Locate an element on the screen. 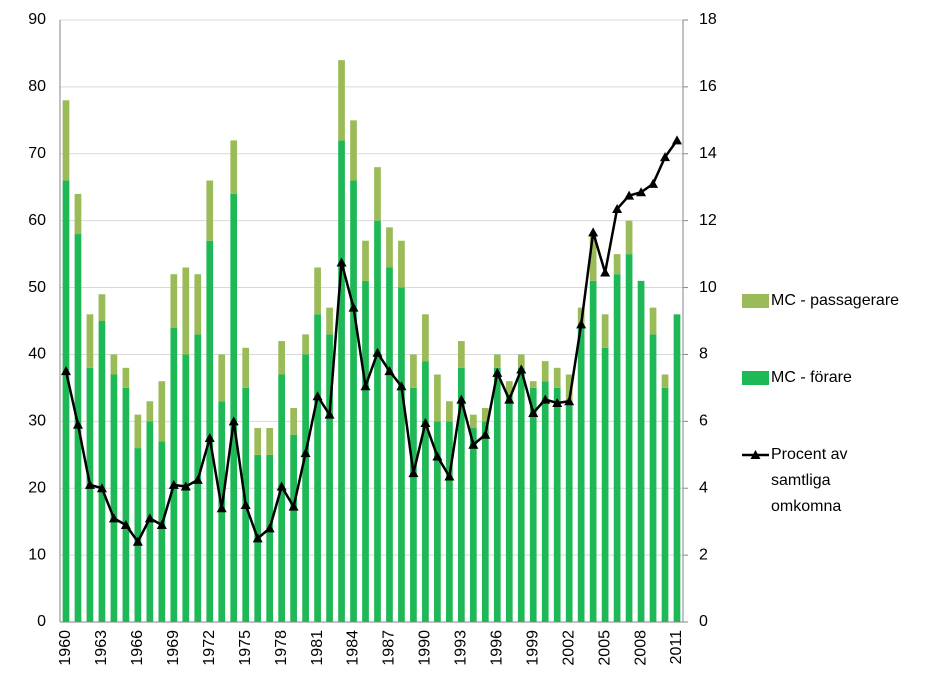 This screenshot has width=938, height=684. y2-tick-label: 12 is located at coordinates (708, 220).